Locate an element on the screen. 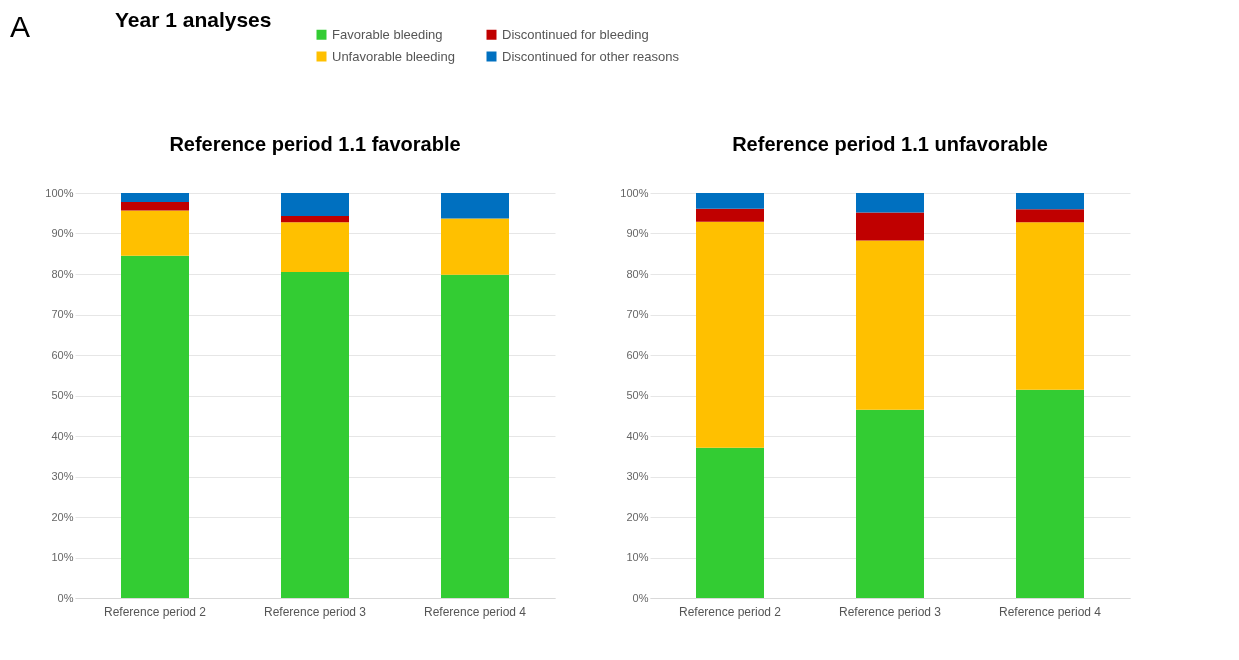  text: Year 1 analyses is located at coordinates (193, 19).